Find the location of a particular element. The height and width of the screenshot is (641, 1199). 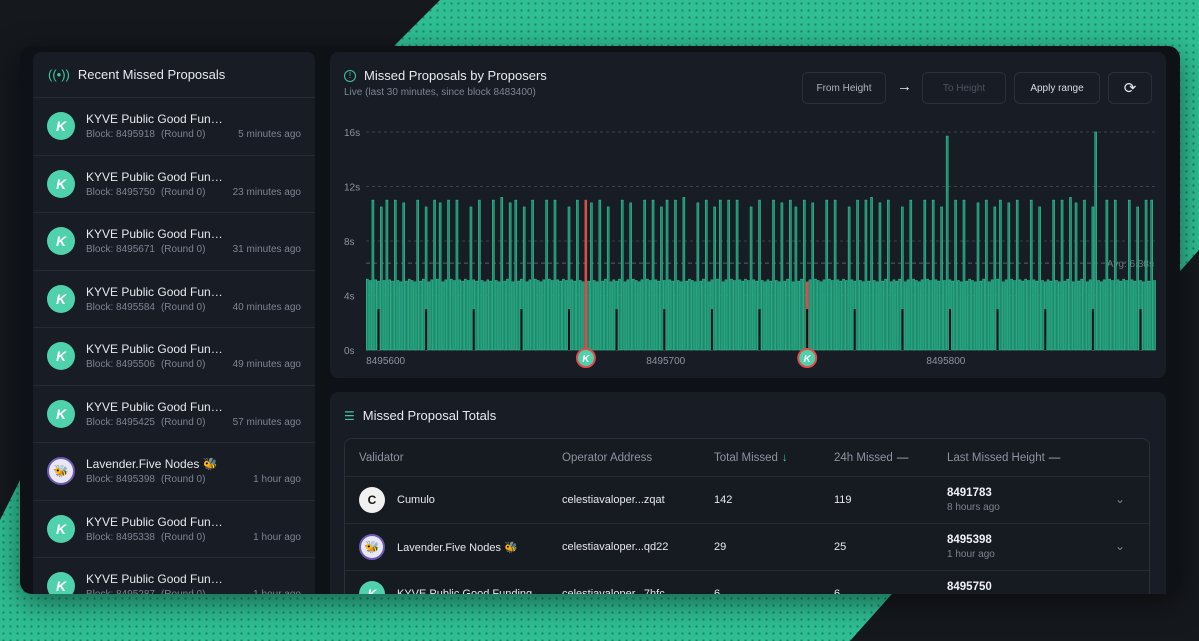

y-tick-label: 16s is located at coordinates (352, 133).